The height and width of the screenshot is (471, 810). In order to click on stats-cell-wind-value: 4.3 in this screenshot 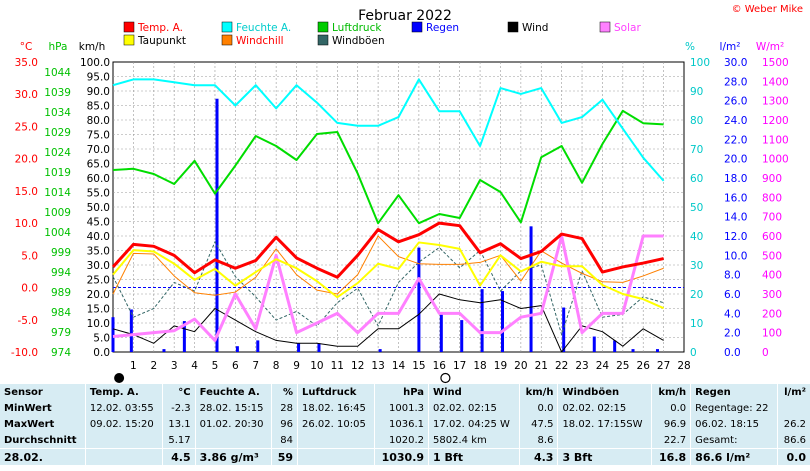, I will do `click(538, 456)`.